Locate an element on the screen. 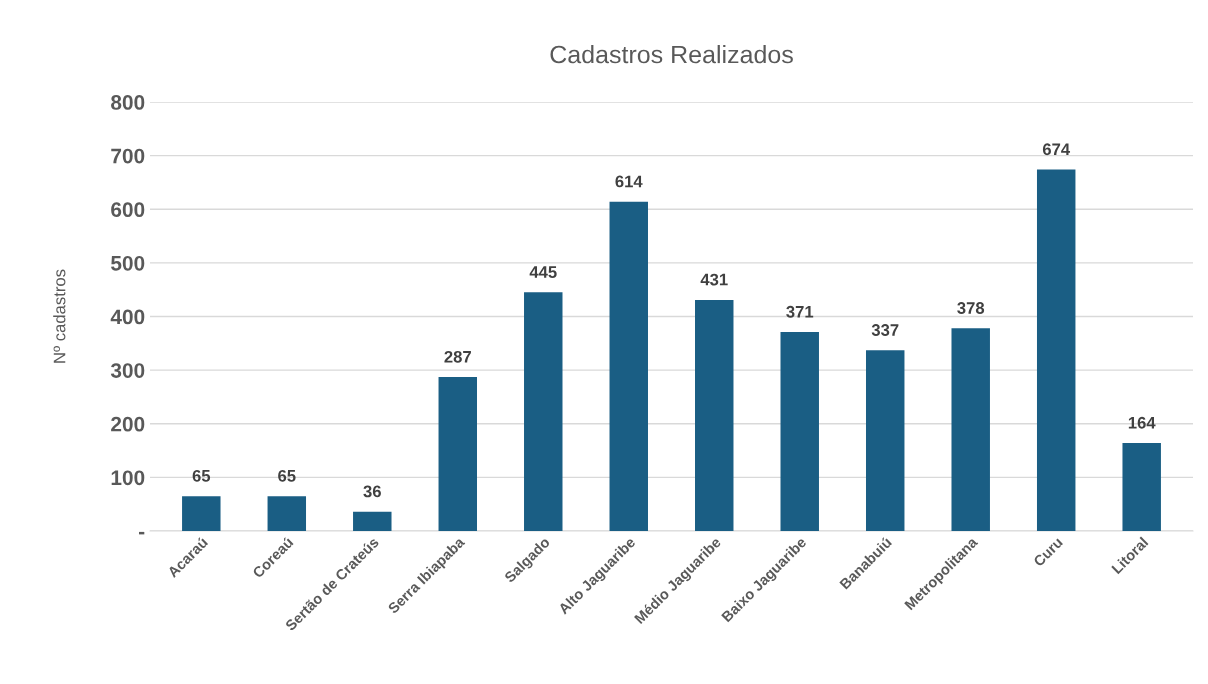 The height and width of the screenshot is (684, 1208). data-label: 371 is located at coordinates (800, 311).